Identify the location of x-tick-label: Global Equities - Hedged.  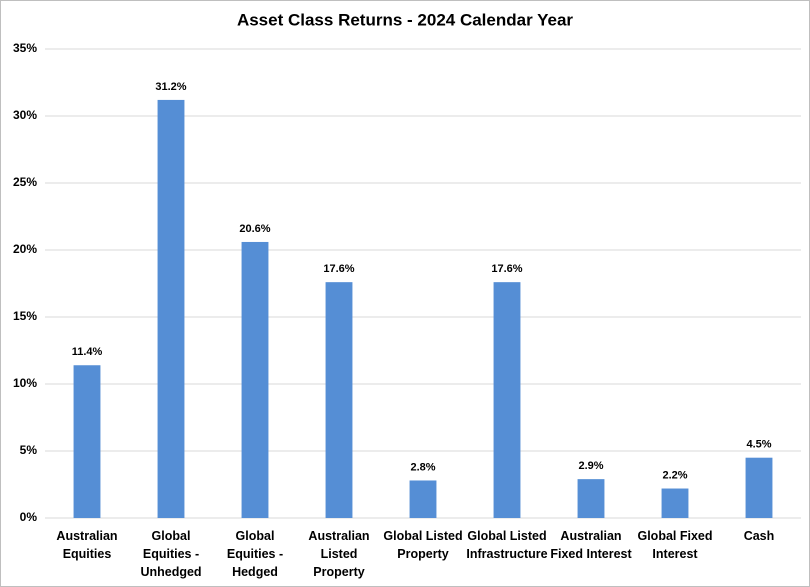
(255, 554).